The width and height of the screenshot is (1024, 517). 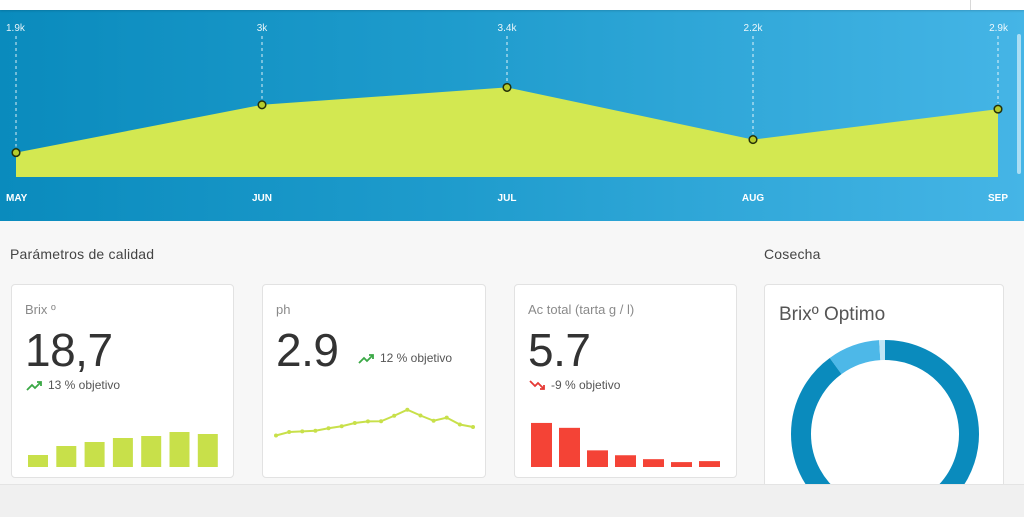 I want to click on brix-card: Brix º 18,7 13 % objetivo, so click(x=122, y=381).